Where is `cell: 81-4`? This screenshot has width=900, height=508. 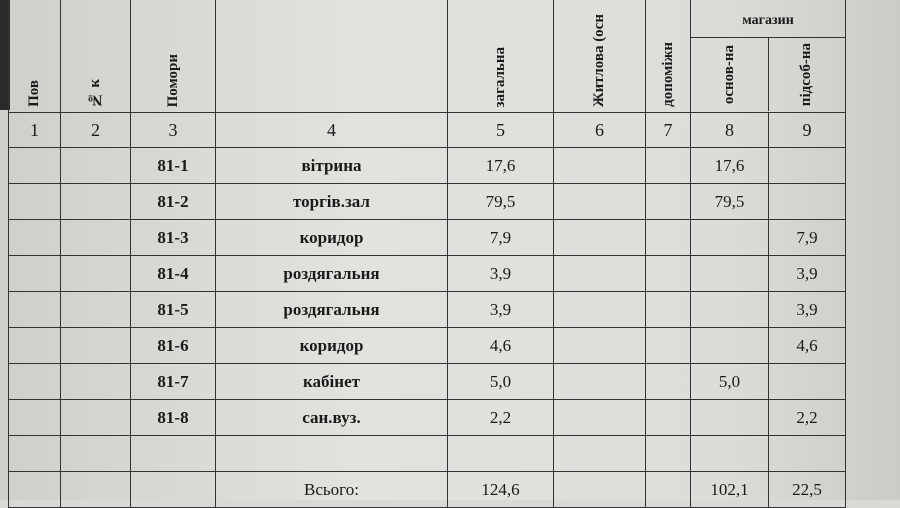 cell: 81-4 is located at coordinates (173, 273).